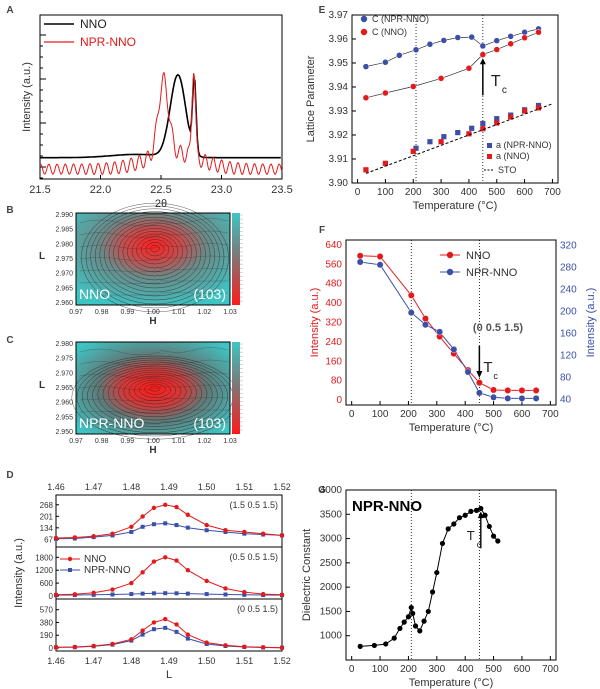 Image resolution: width=600 pixels, height=689 pixels. Describe the element at coordinates (480, 515) in the screenshot. I see `panel-g-tc-arrowhead` at that location.